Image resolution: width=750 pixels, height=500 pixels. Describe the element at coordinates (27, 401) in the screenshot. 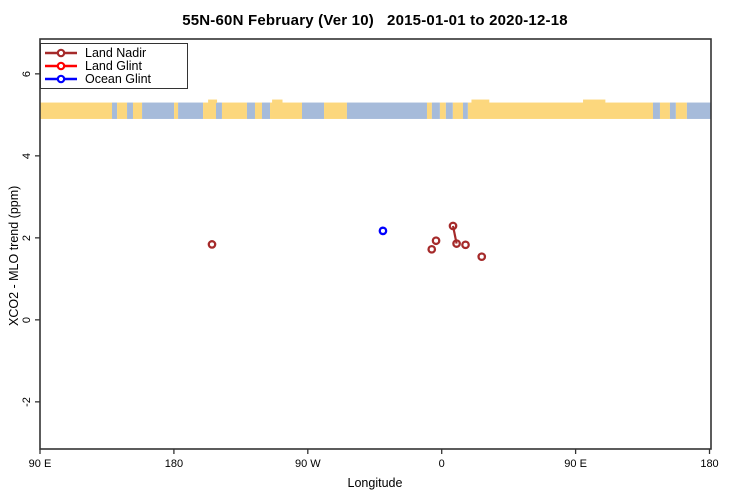

I see `y-tick-label: -2` at that location.